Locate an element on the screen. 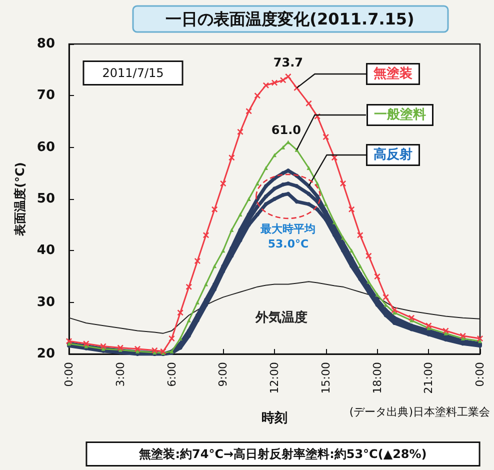  text: 無塗装:約74°C→高日射反射率塗料:約53°C(▲28%) is located at coordinates (282, 454).